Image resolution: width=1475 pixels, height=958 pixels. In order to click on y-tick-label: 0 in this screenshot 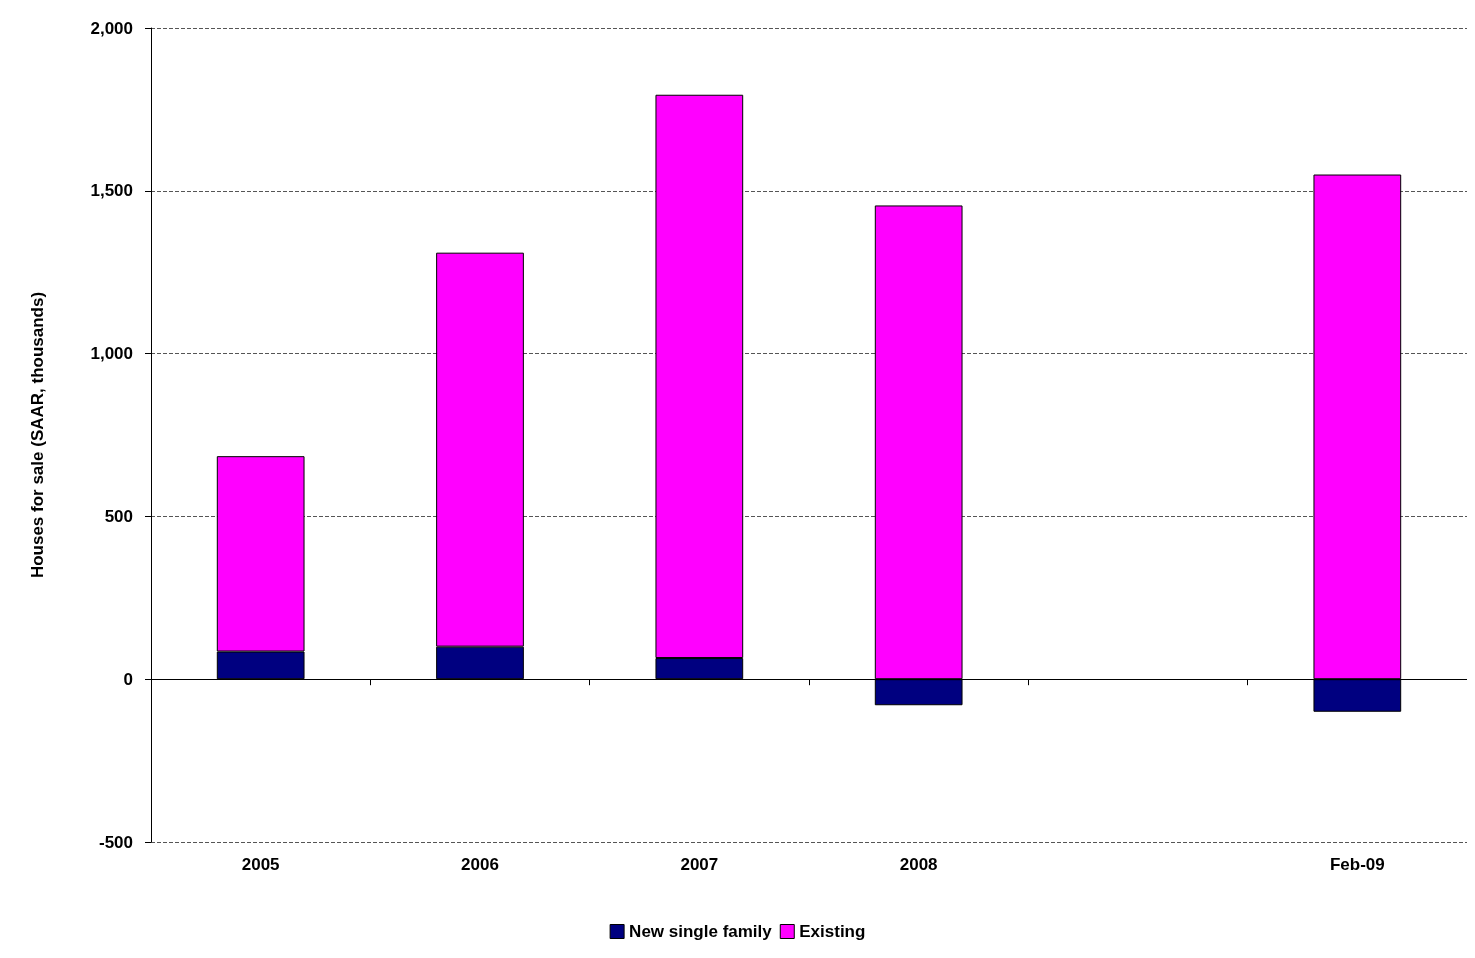, I will do `click(128, 679)`.